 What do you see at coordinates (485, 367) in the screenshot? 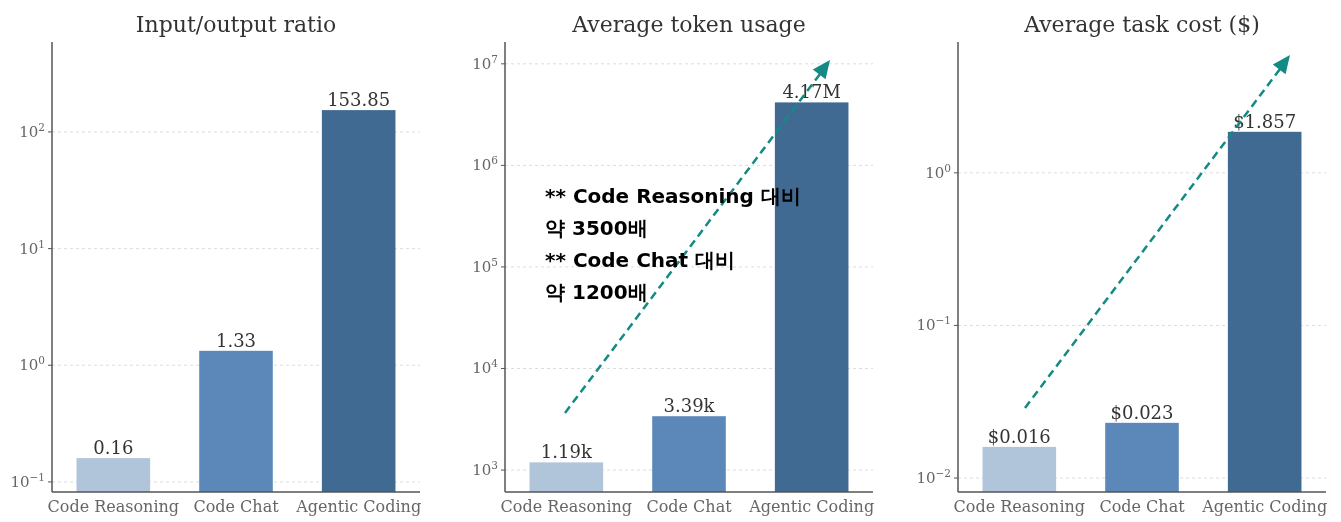
I see `y-tick-label: 10$^{4}$` at bounding box center [485, 367].